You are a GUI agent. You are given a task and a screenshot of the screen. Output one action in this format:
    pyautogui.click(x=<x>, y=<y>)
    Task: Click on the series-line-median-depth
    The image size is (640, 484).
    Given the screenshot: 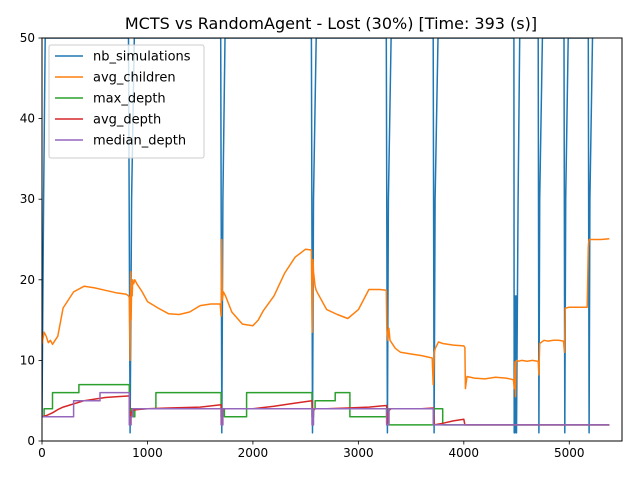 What is the action you would take?
    pyautogui.click(x=326, y=408)
    